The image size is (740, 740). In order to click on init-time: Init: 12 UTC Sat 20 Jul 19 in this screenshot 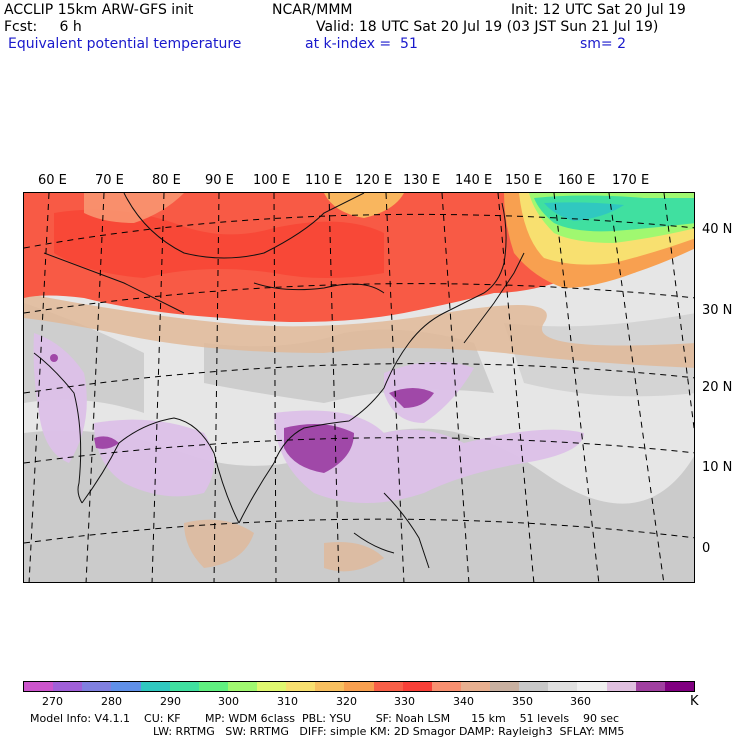, I will do `click(598, 10)`.